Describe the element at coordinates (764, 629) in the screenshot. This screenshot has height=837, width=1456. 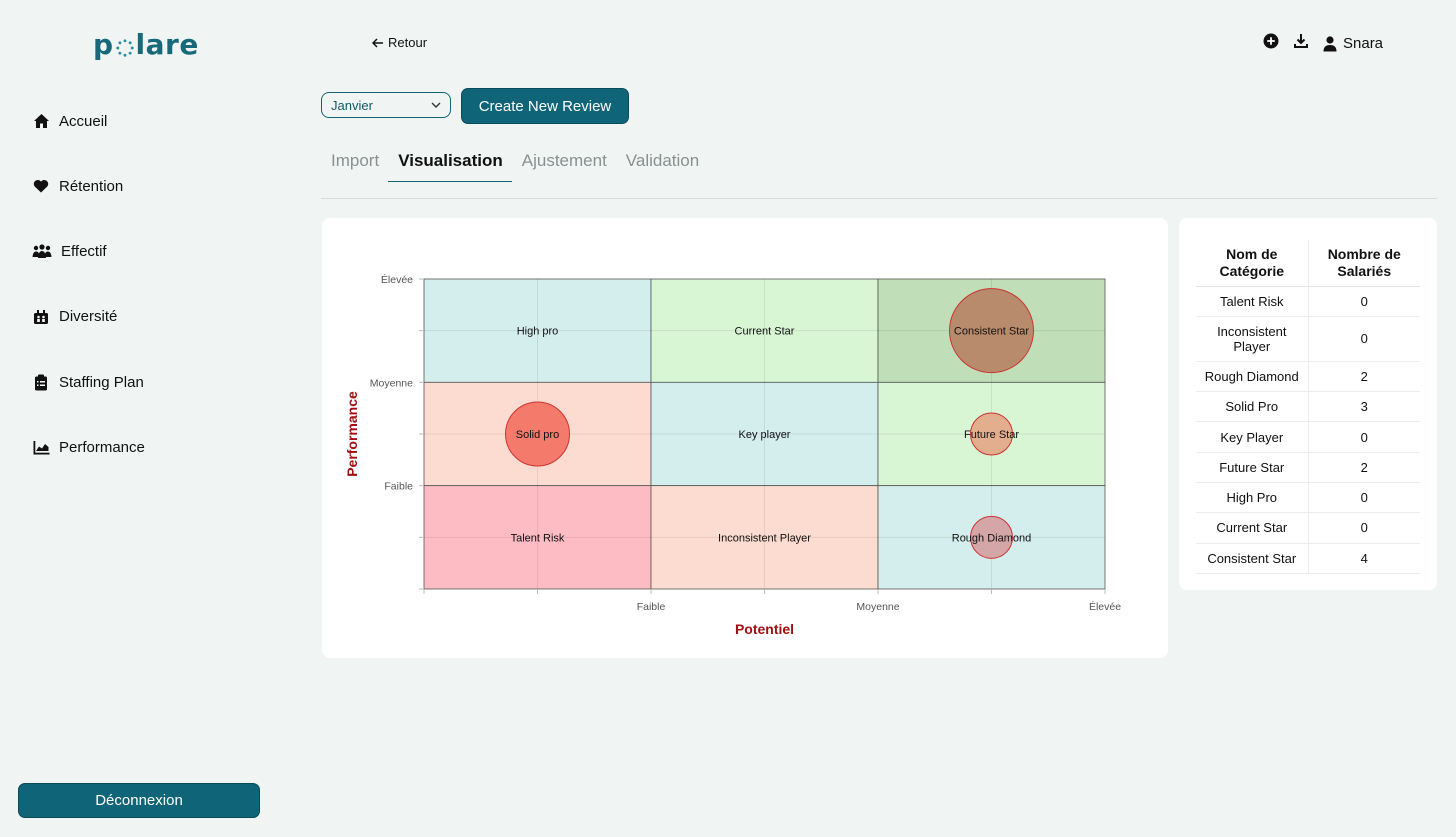
I see `x-axis-label: Potentiel` at that location.